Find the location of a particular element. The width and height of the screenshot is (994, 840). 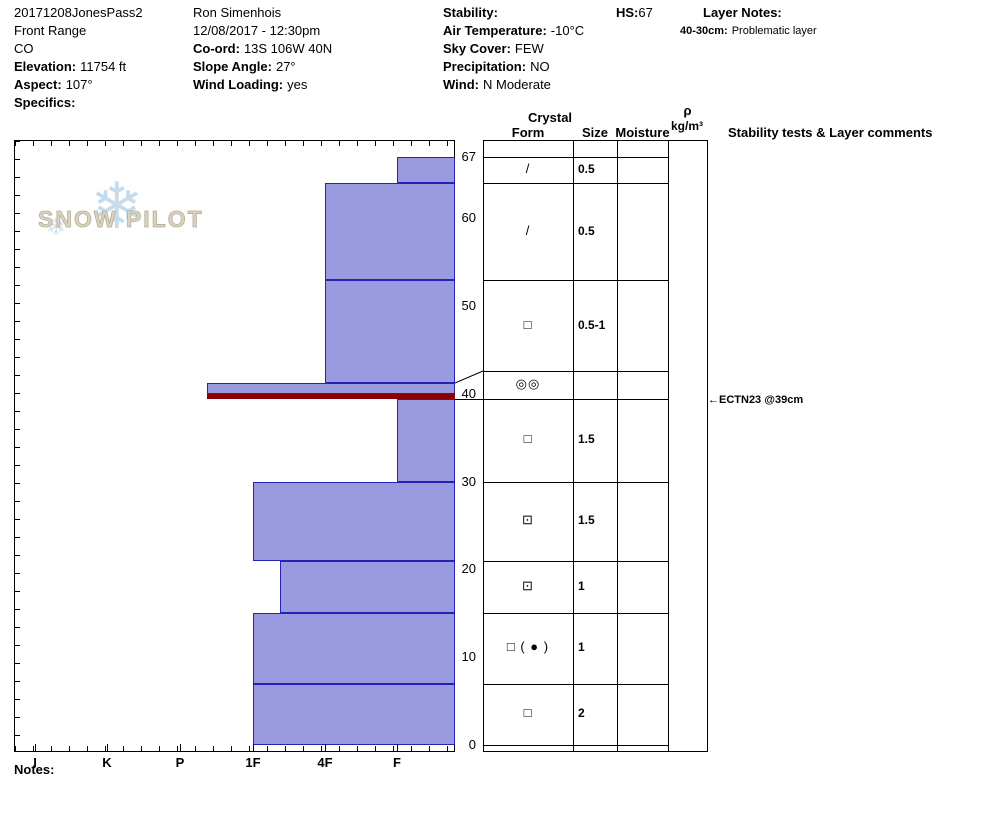

observer-name: Ron Simenhois is located at coordinates (237, 12).